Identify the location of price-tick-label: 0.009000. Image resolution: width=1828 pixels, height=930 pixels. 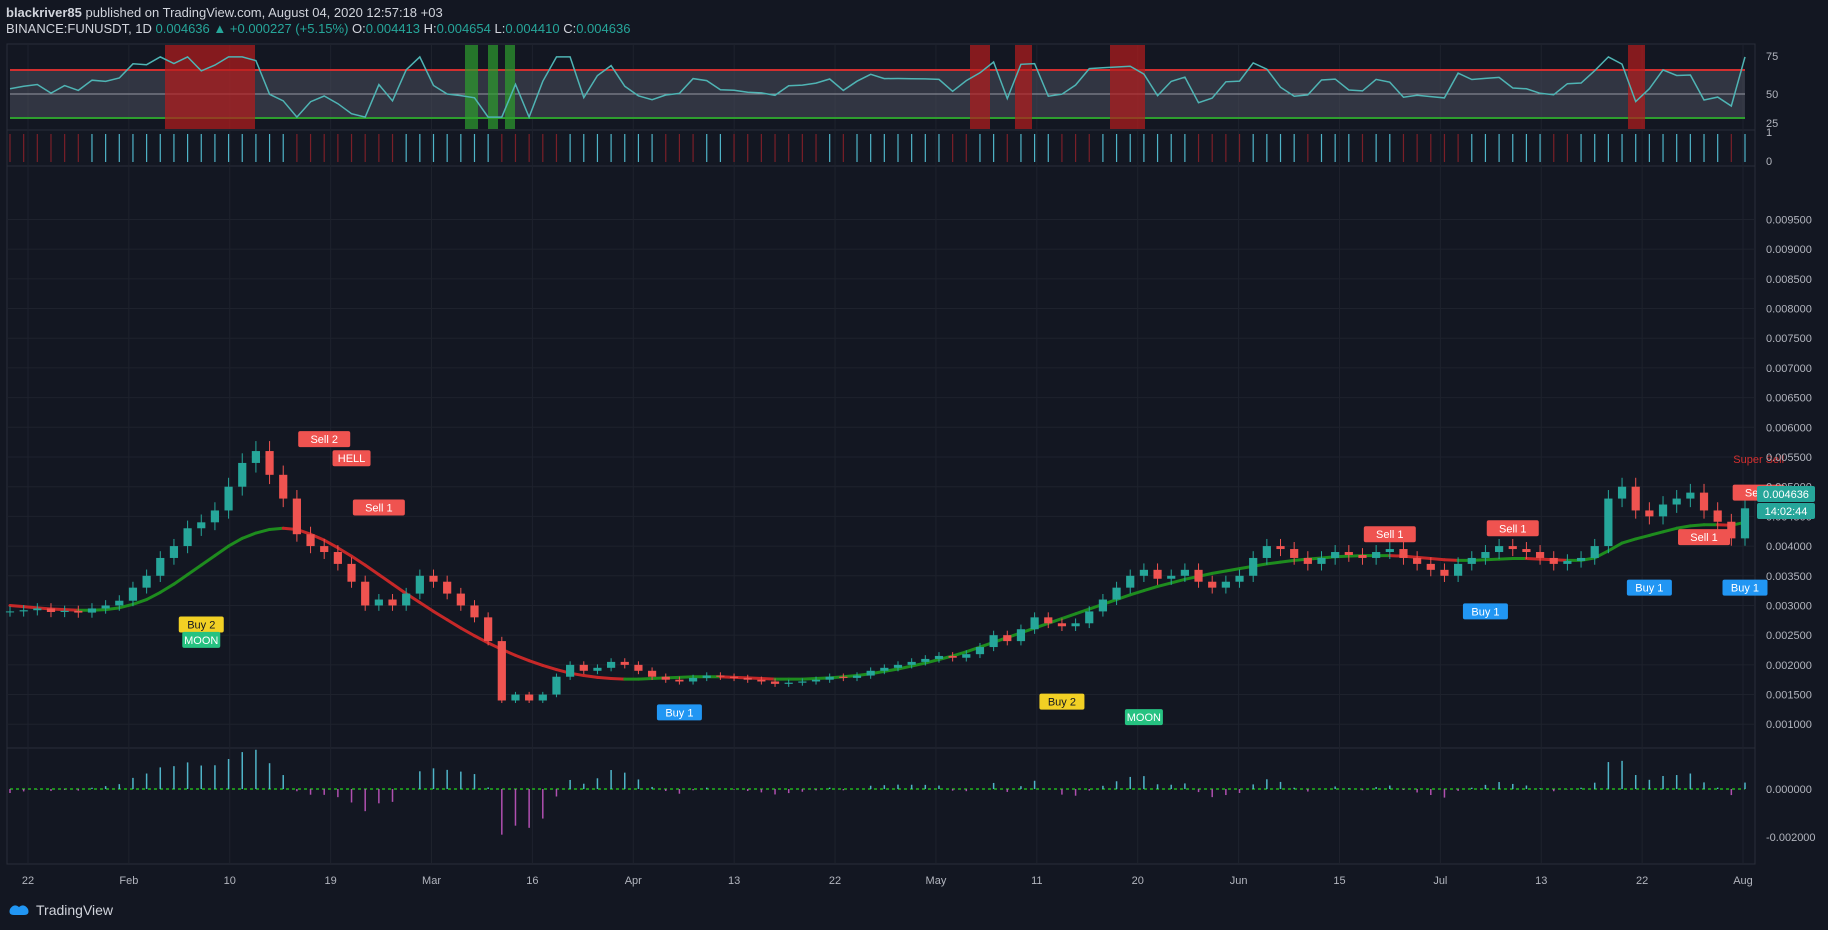
(1789, 250).